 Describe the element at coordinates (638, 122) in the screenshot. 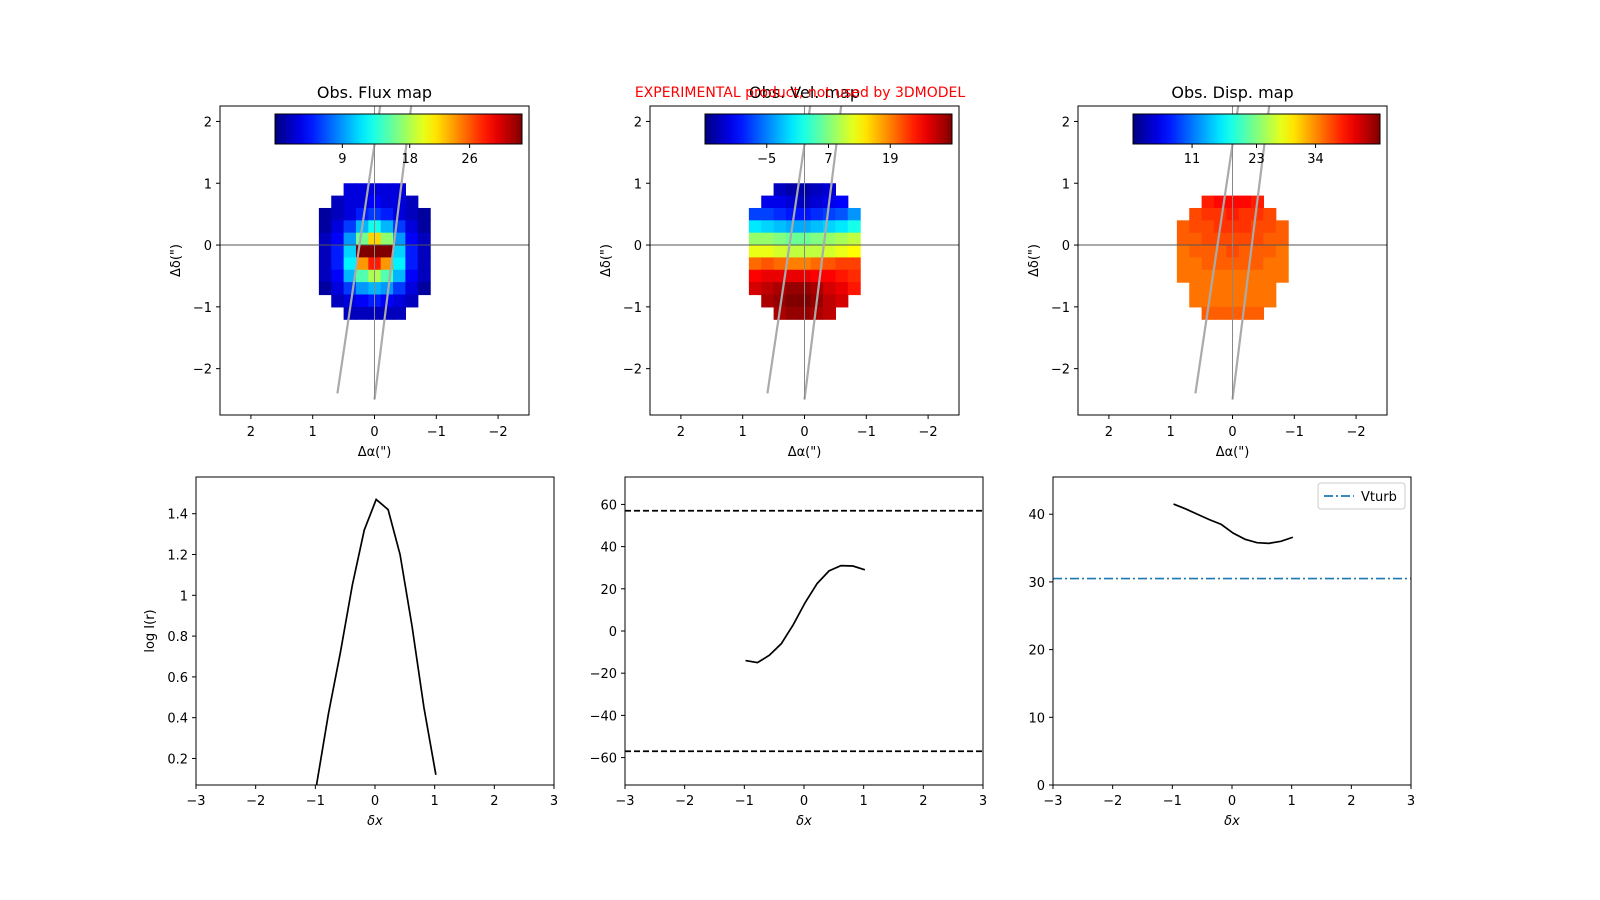

I see `vel_map-ytick-label: 2` at that location.